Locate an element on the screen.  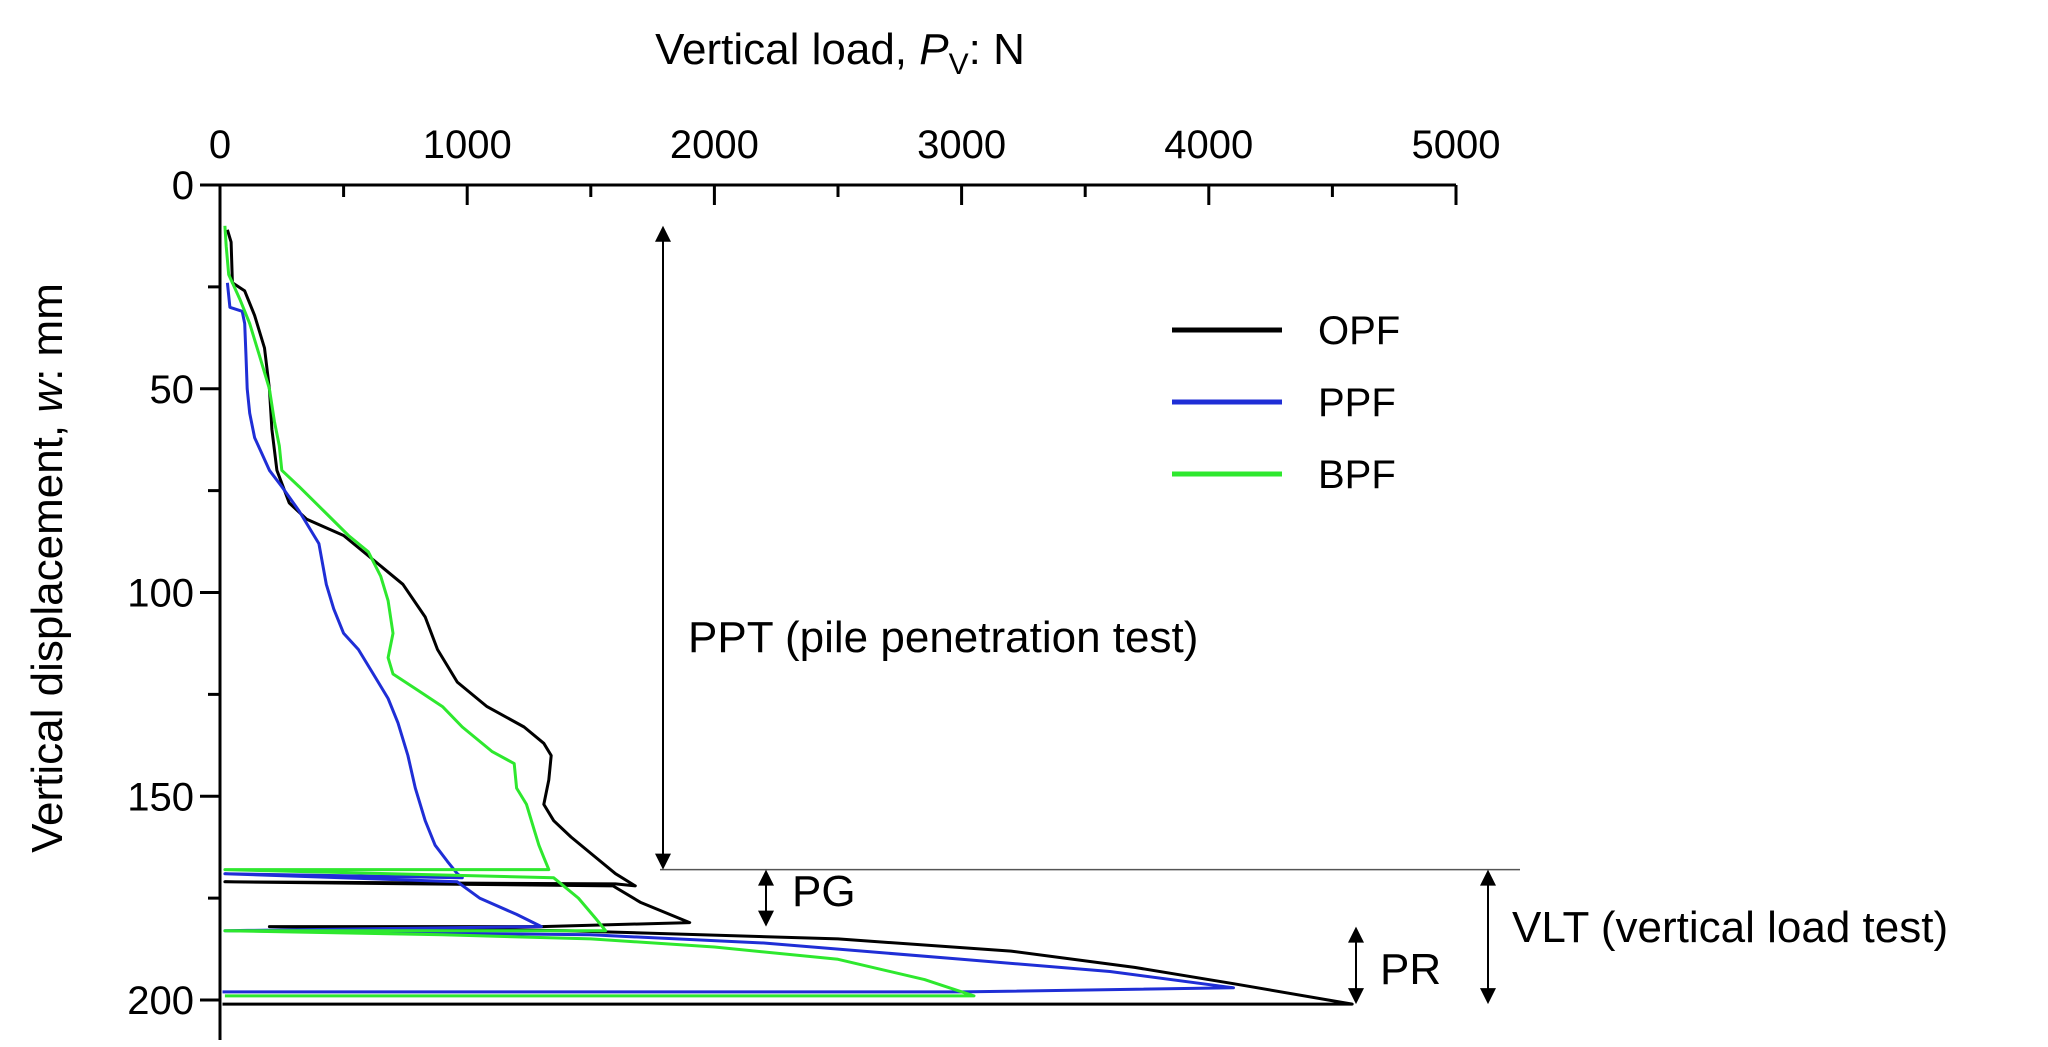
annotation-ppt: PPT (pile penetration test) is located at coordinates (943, 637).